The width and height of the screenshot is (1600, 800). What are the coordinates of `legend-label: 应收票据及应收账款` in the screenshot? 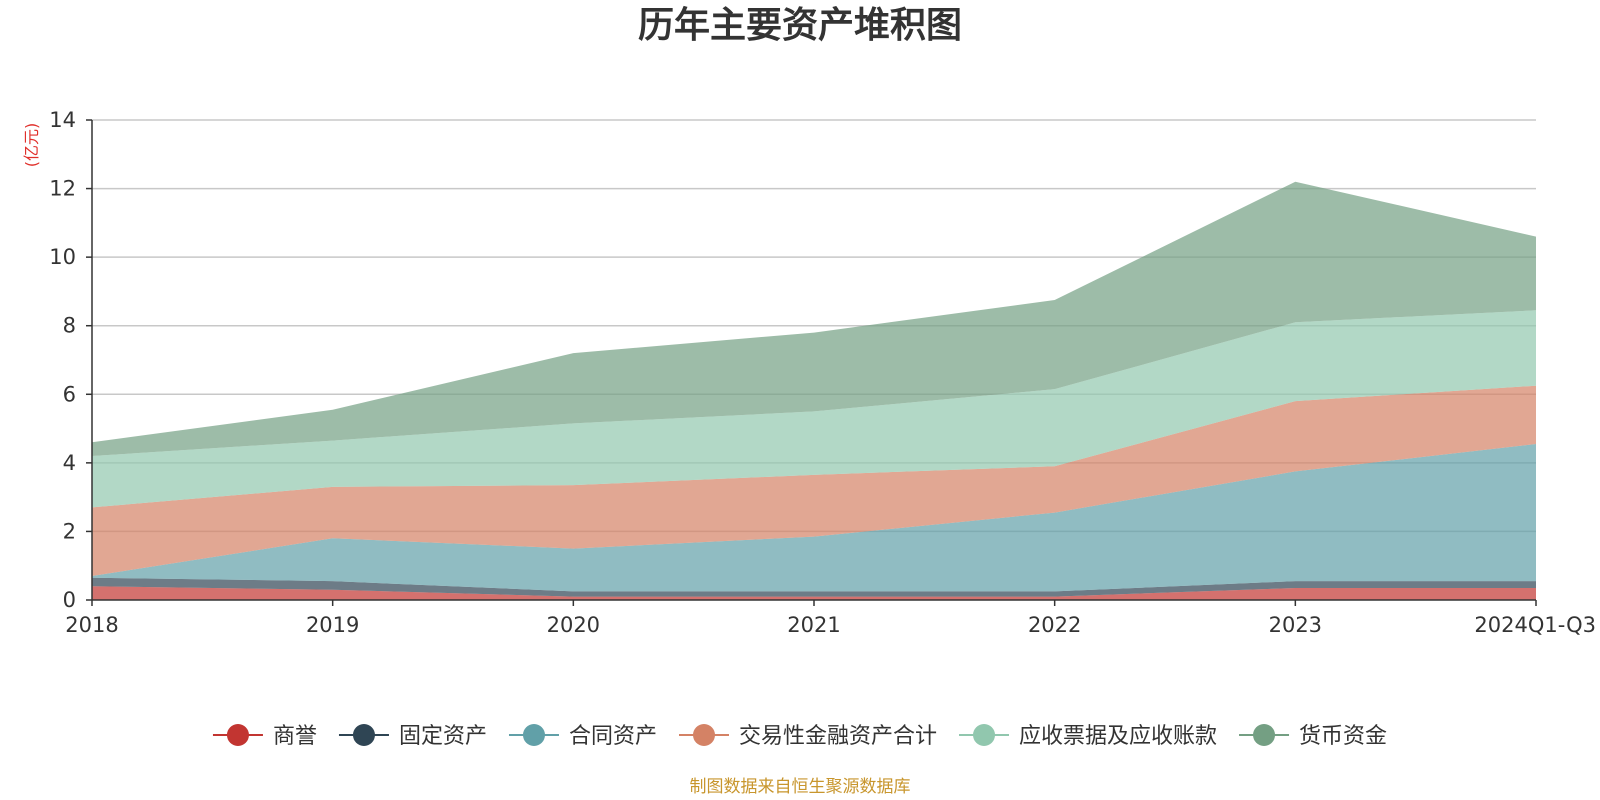 It's located at (1118, 736).